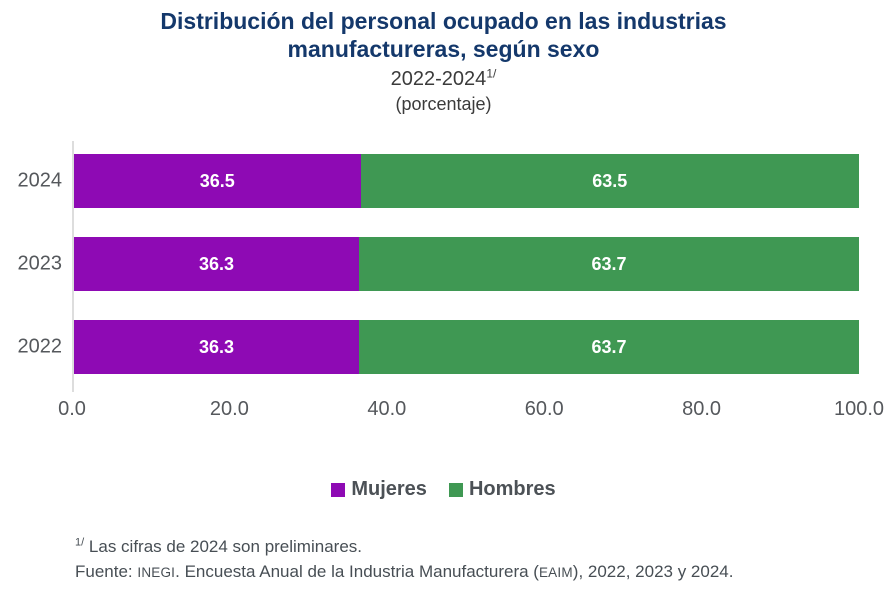 This screenshot has height=602, width=887. I want to click on x-tick-label: 100.0, so click(859, 409).